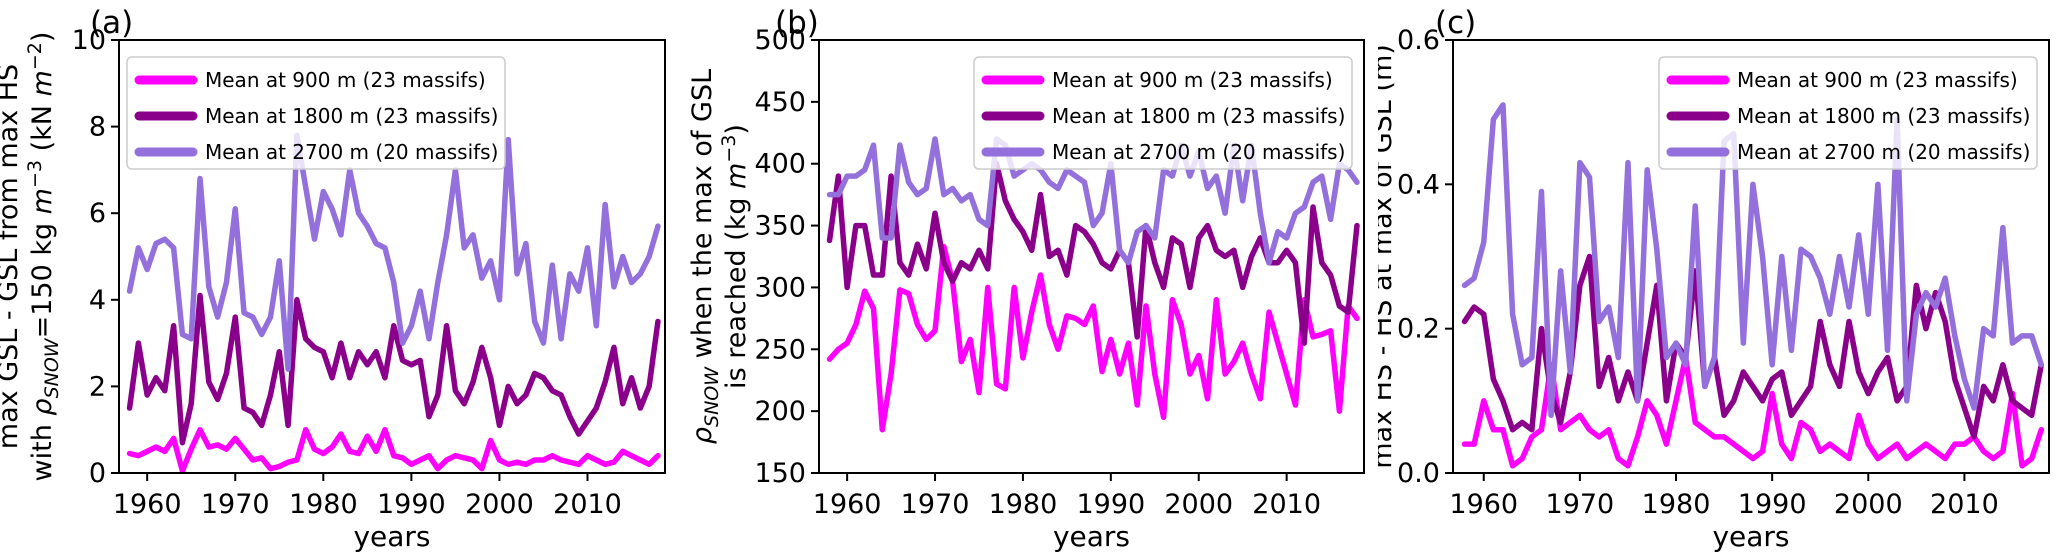  Describe the element at coordinates (12, 256) in the screenshot. I see `y-axis-label-line-1: max GSL - GSL from max HS` at that location.